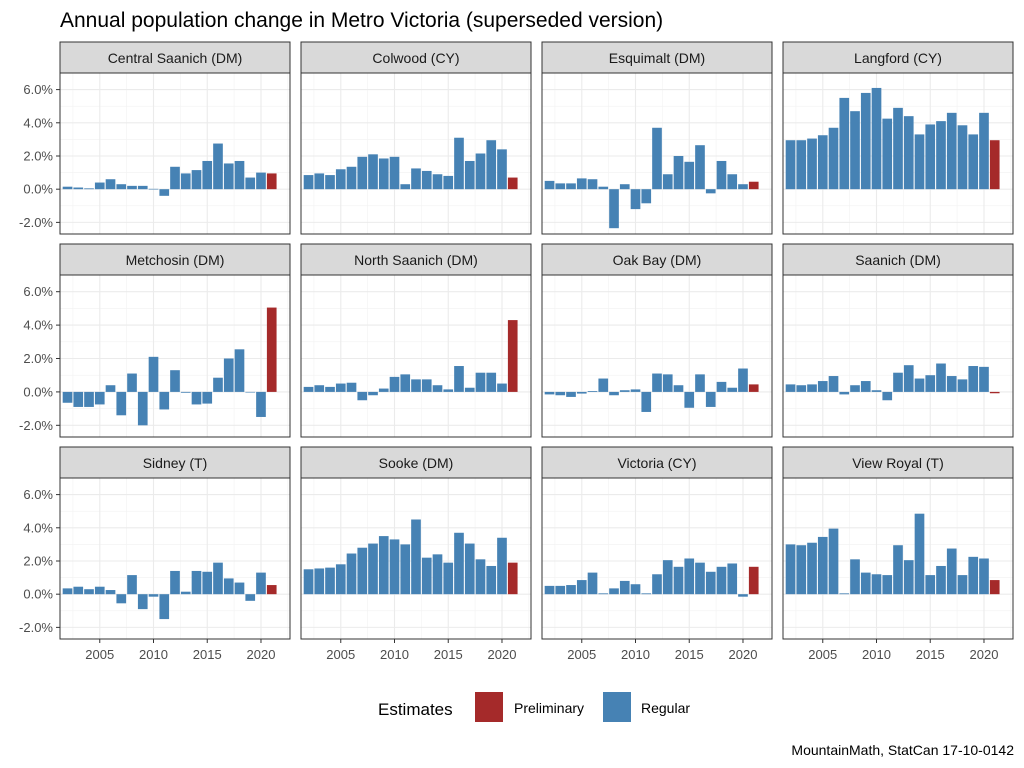 The width and height of the screenshot is (1024, 768). I want to click on legend-key-regular, so click(617, 707).